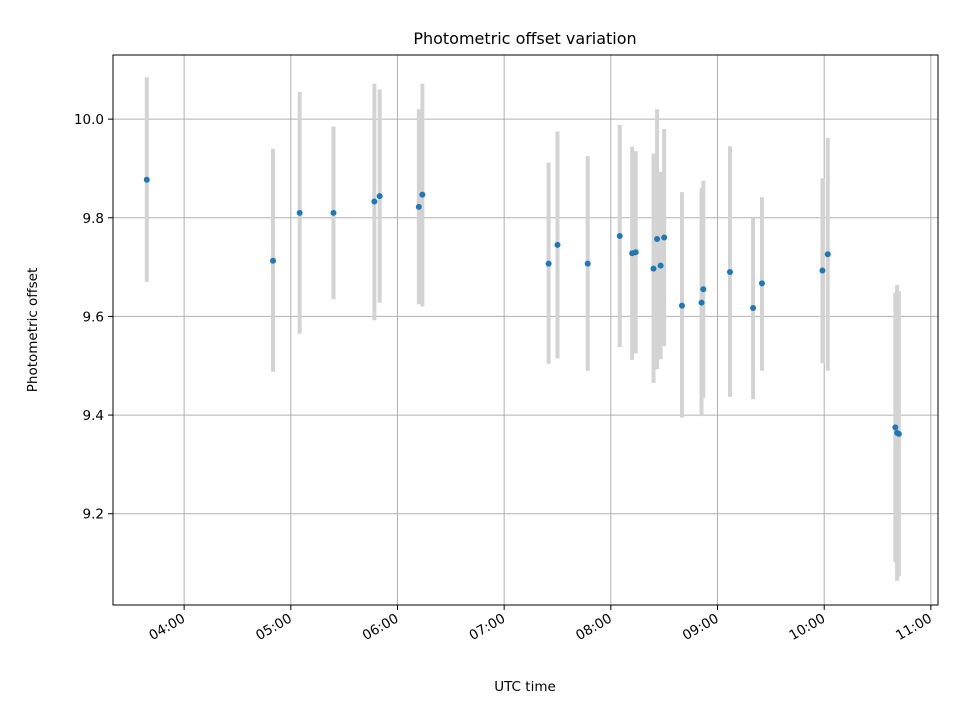  I want to click on y-tick-label: 9.6, so click(93, 317).